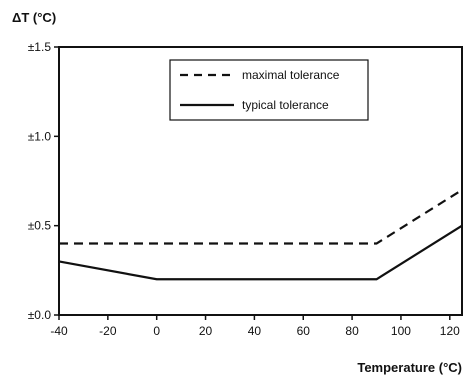  Describe the element at coordinates (291, 75) in the screenshot. I see `legend-label: maximal tolerance` at that location.